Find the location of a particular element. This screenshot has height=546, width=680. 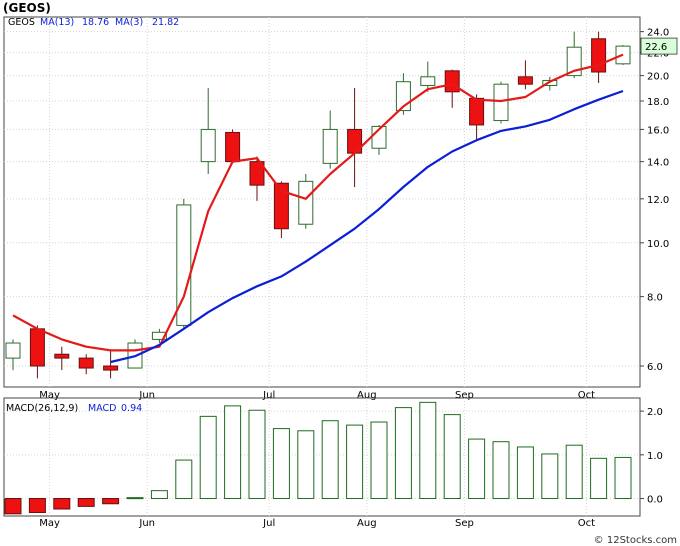

price-tick-label: 12.0 is located at coordinates (658, 200).